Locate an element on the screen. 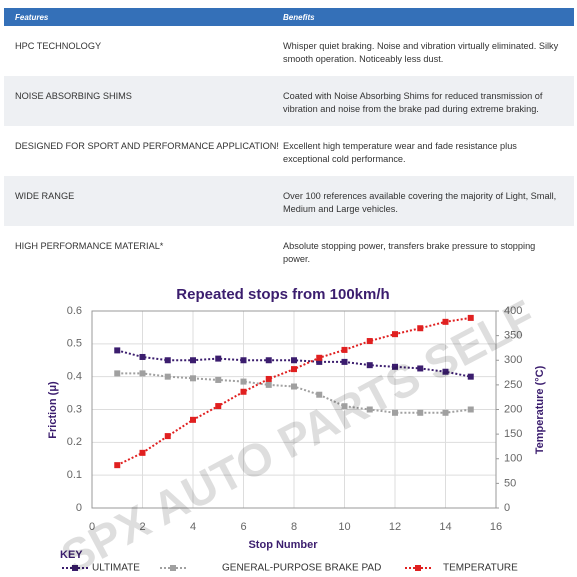 This screenshot has height=577, width=577. x-tick-label: 0 is located at coordinates (92, 527).